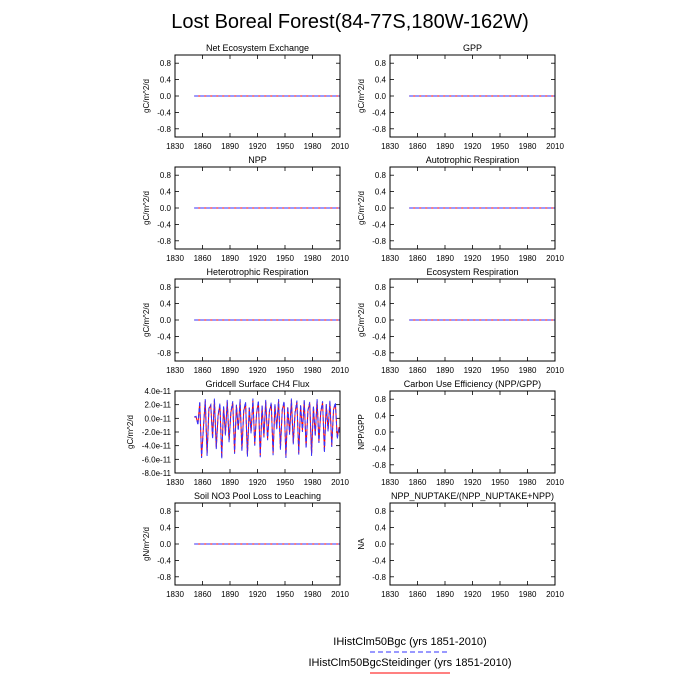 The height and width of the screenshot is (700, 700). What do you see at coordinates (472, 384) in the screenshot?
I see `chart-title: Carbon Use Efficiency (NPP/GPP)` at bounding box center [472, 384].